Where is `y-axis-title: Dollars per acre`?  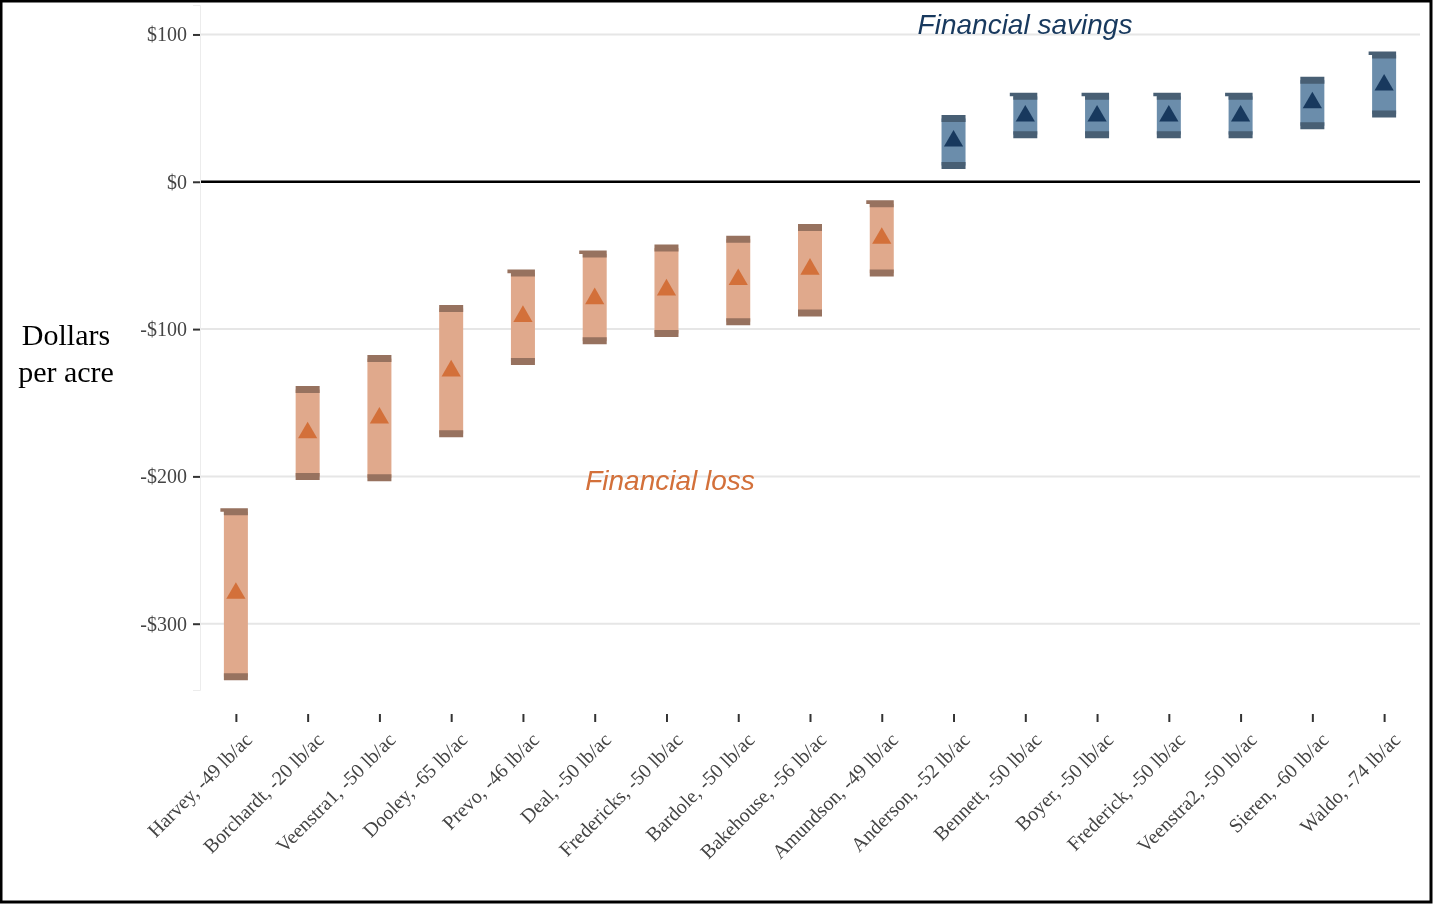
y-axis-title: Dollars per acre is located at coordinates (66, 353).